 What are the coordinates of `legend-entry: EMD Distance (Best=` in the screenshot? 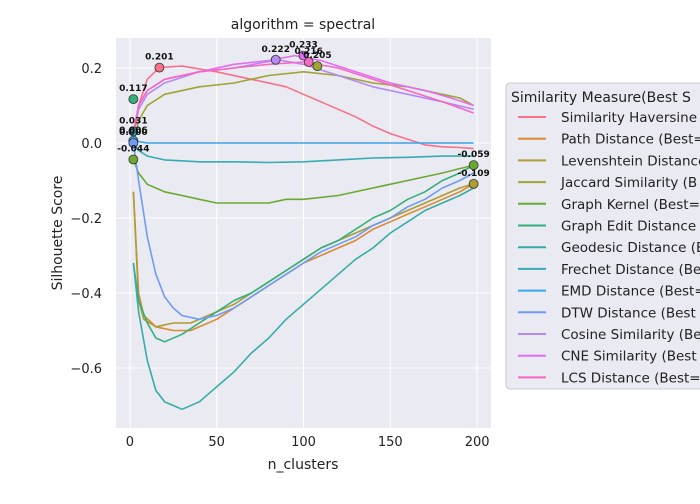 It's located at (630, 292).